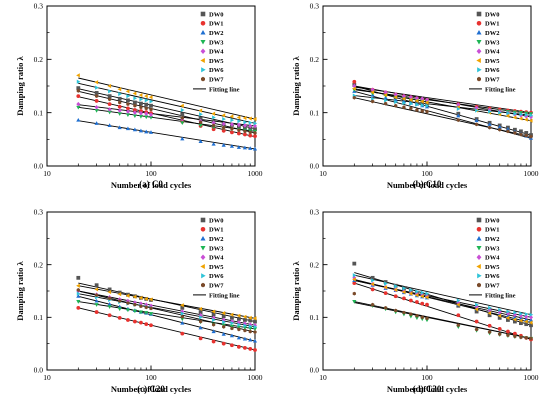 The width and height of the screenshot is (550, 411). Describe the element at coordinates (427, 184) in the screenshot. I see `panel-caption: (b) C10` at that location.